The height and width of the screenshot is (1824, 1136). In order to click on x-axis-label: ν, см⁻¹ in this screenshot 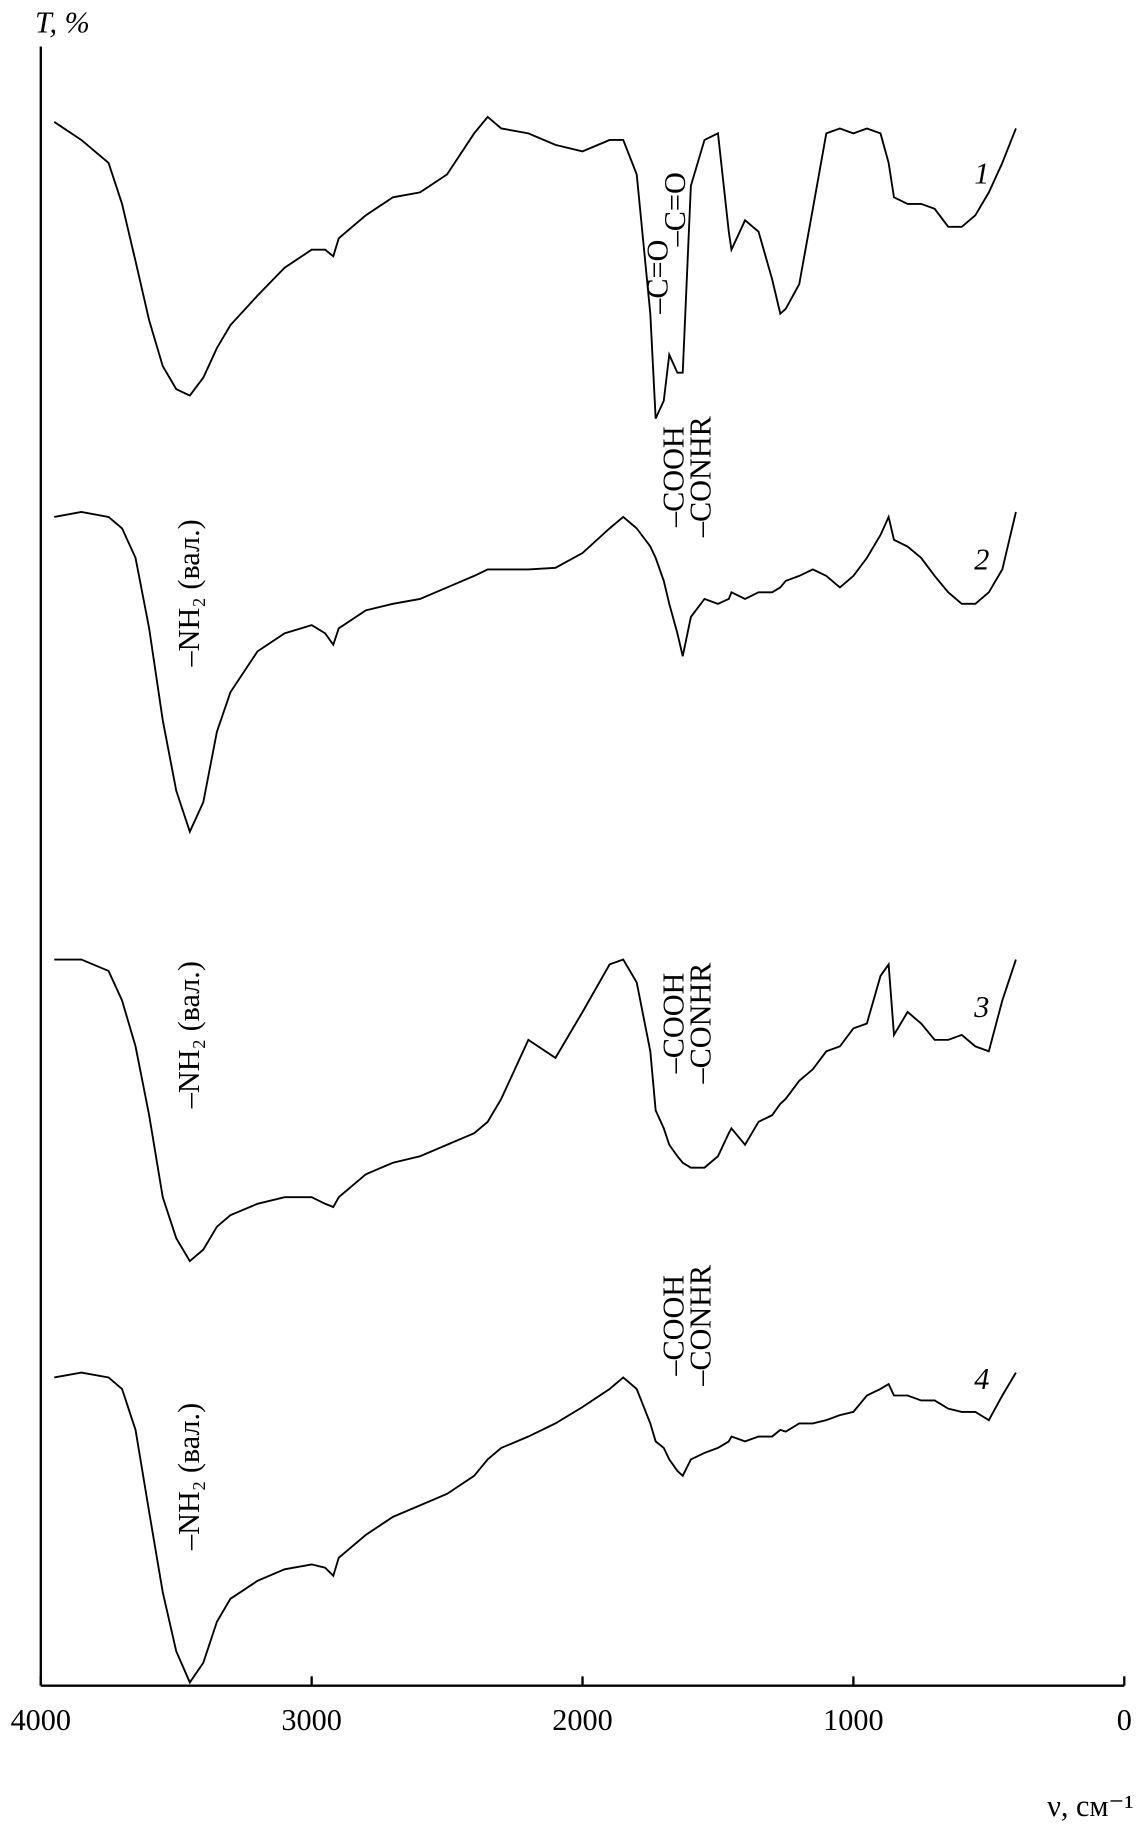, I will do `click(1090, 1806)`.